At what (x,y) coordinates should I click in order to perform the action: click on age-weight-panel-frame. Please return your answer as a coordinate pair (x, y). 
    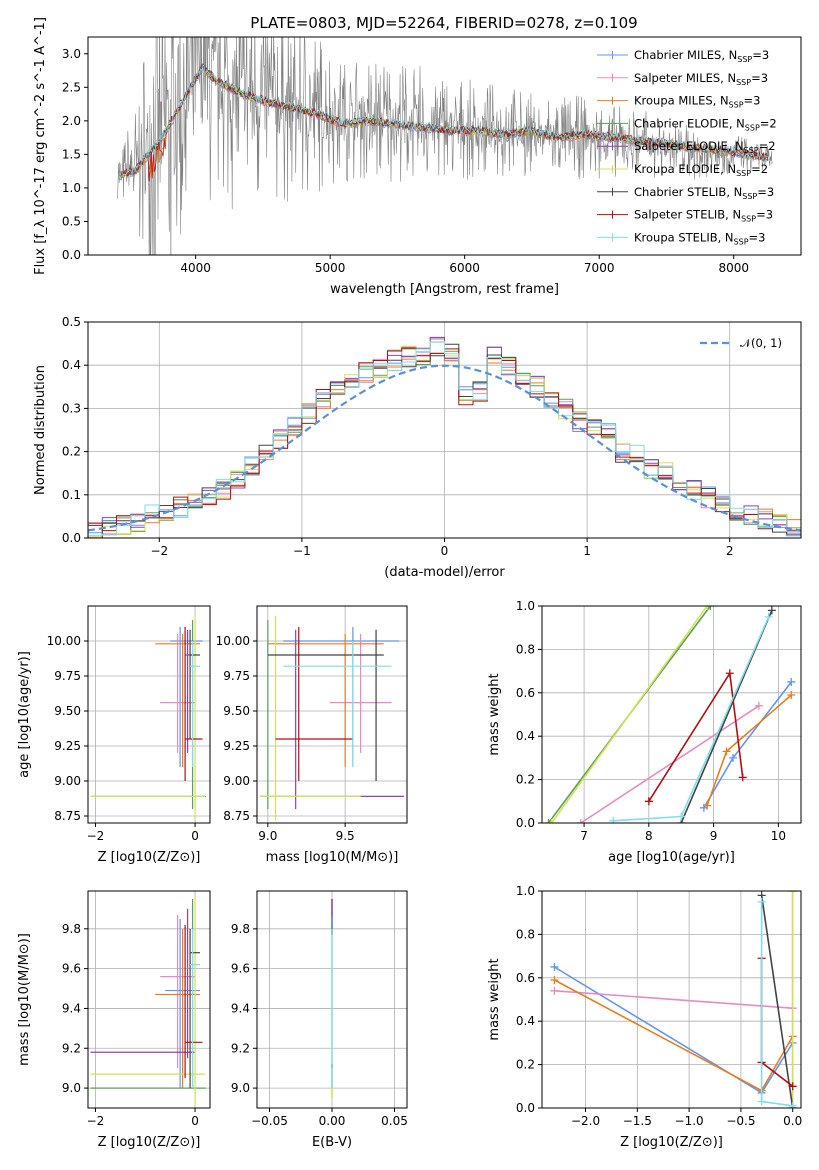
    Looking at the image, I should click on (671, 714).